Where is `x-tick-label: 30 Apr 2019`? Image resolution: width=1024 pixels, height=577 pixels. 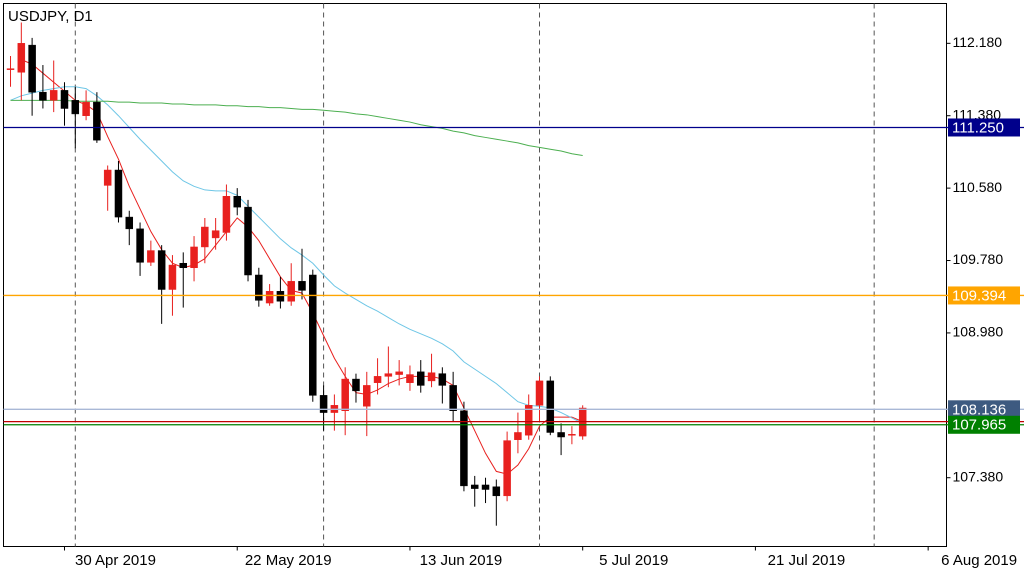 x-tick-label: 30 Apr 2019 is located at coordinates (115, 560).